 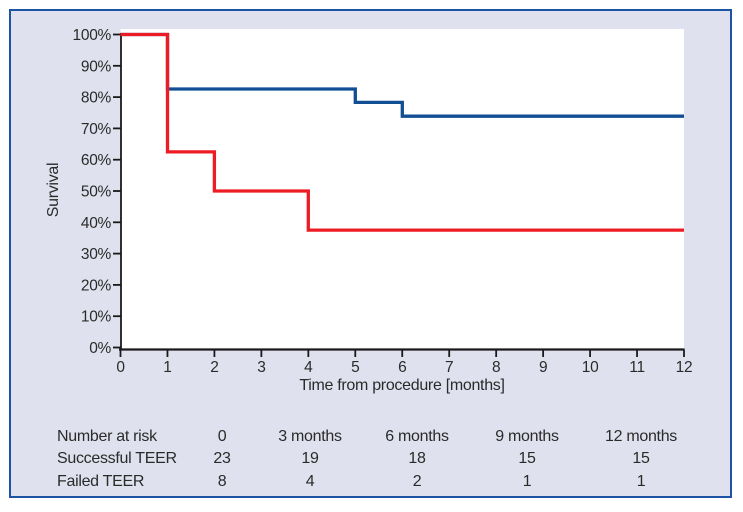 What do you see at coordinates (96, 223) in the screenshot?
I see `y-tick-label: 40%` at bounding box center [96, 223].